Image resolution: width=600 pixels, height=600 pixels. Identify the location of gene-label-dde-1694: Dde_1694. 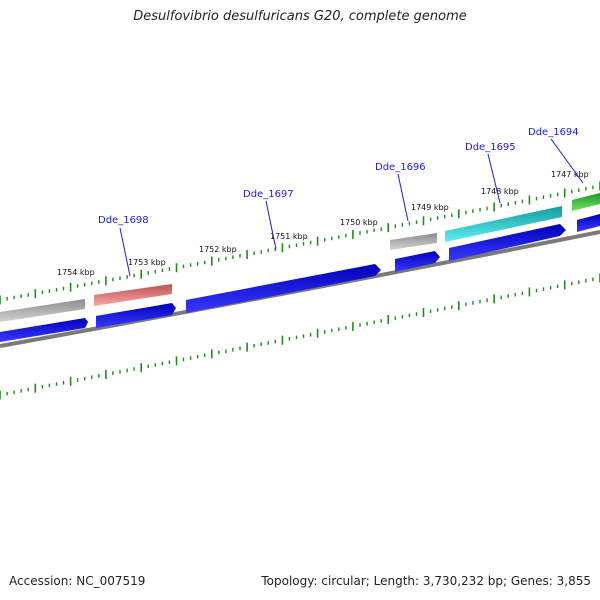
(553, 132).